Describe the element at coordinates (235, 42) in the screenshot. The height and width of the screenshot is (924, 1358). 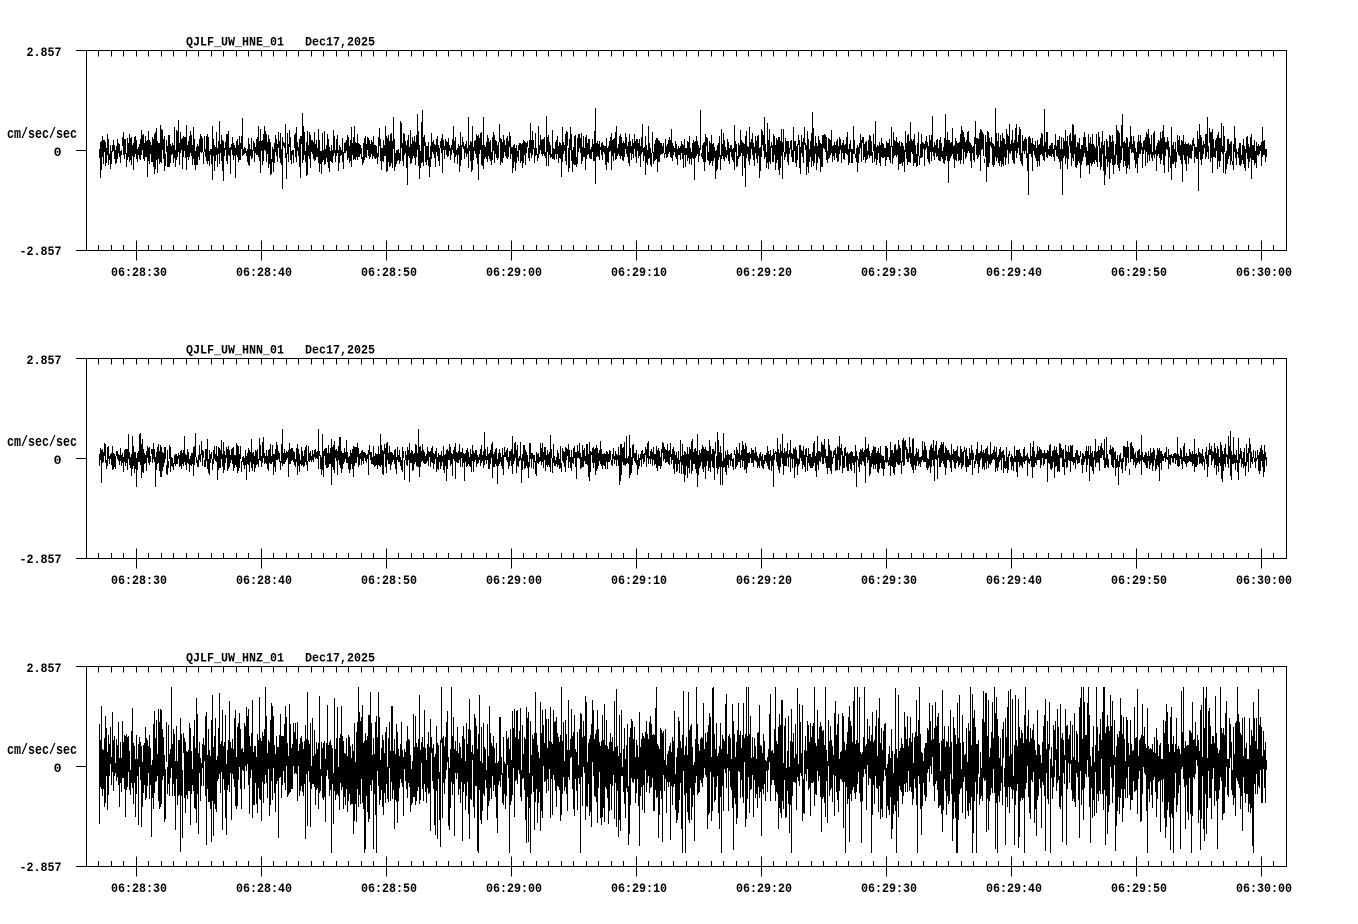
I see `svg-text: QJLF_UW_HNE_01` at that location.